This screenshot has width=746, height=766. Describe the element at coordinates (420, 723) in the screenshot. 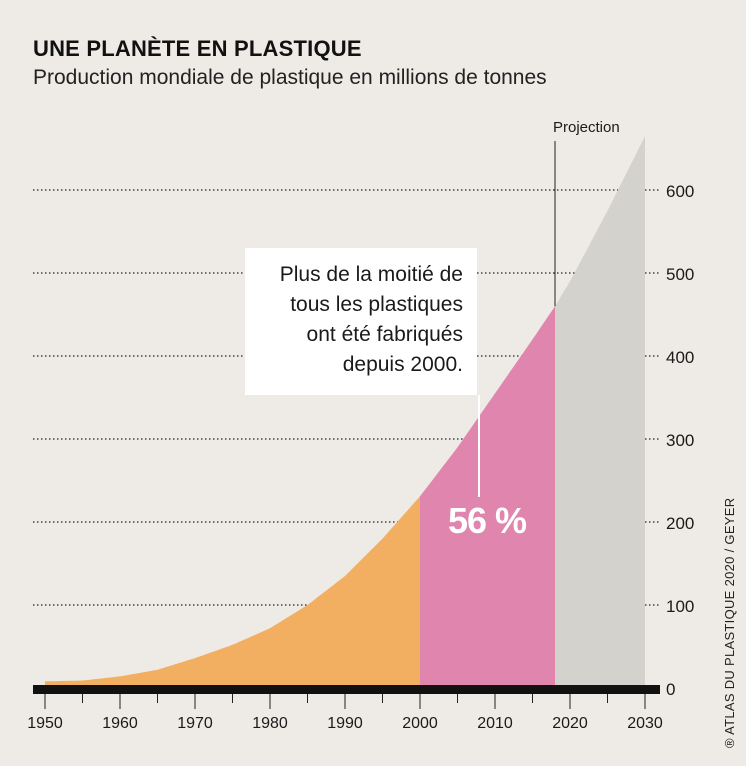

I see `x-tick-label-2000: 2000` at that location.